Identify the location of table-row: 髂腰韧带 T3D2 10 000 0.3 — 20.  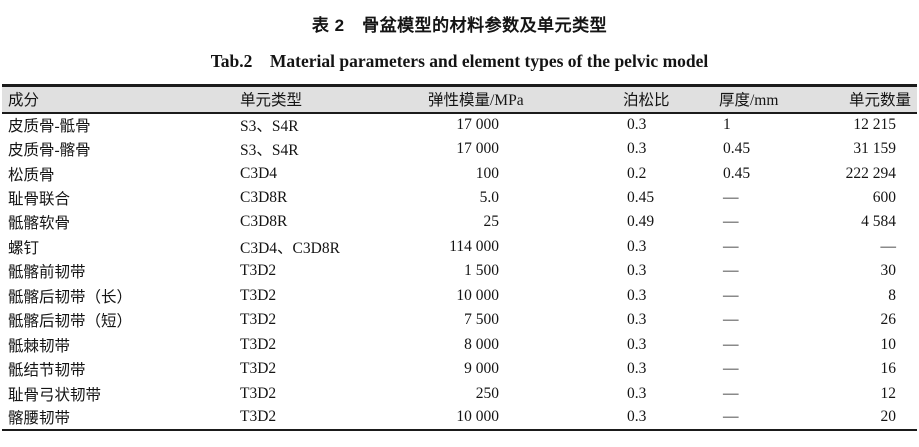
(459, 418).